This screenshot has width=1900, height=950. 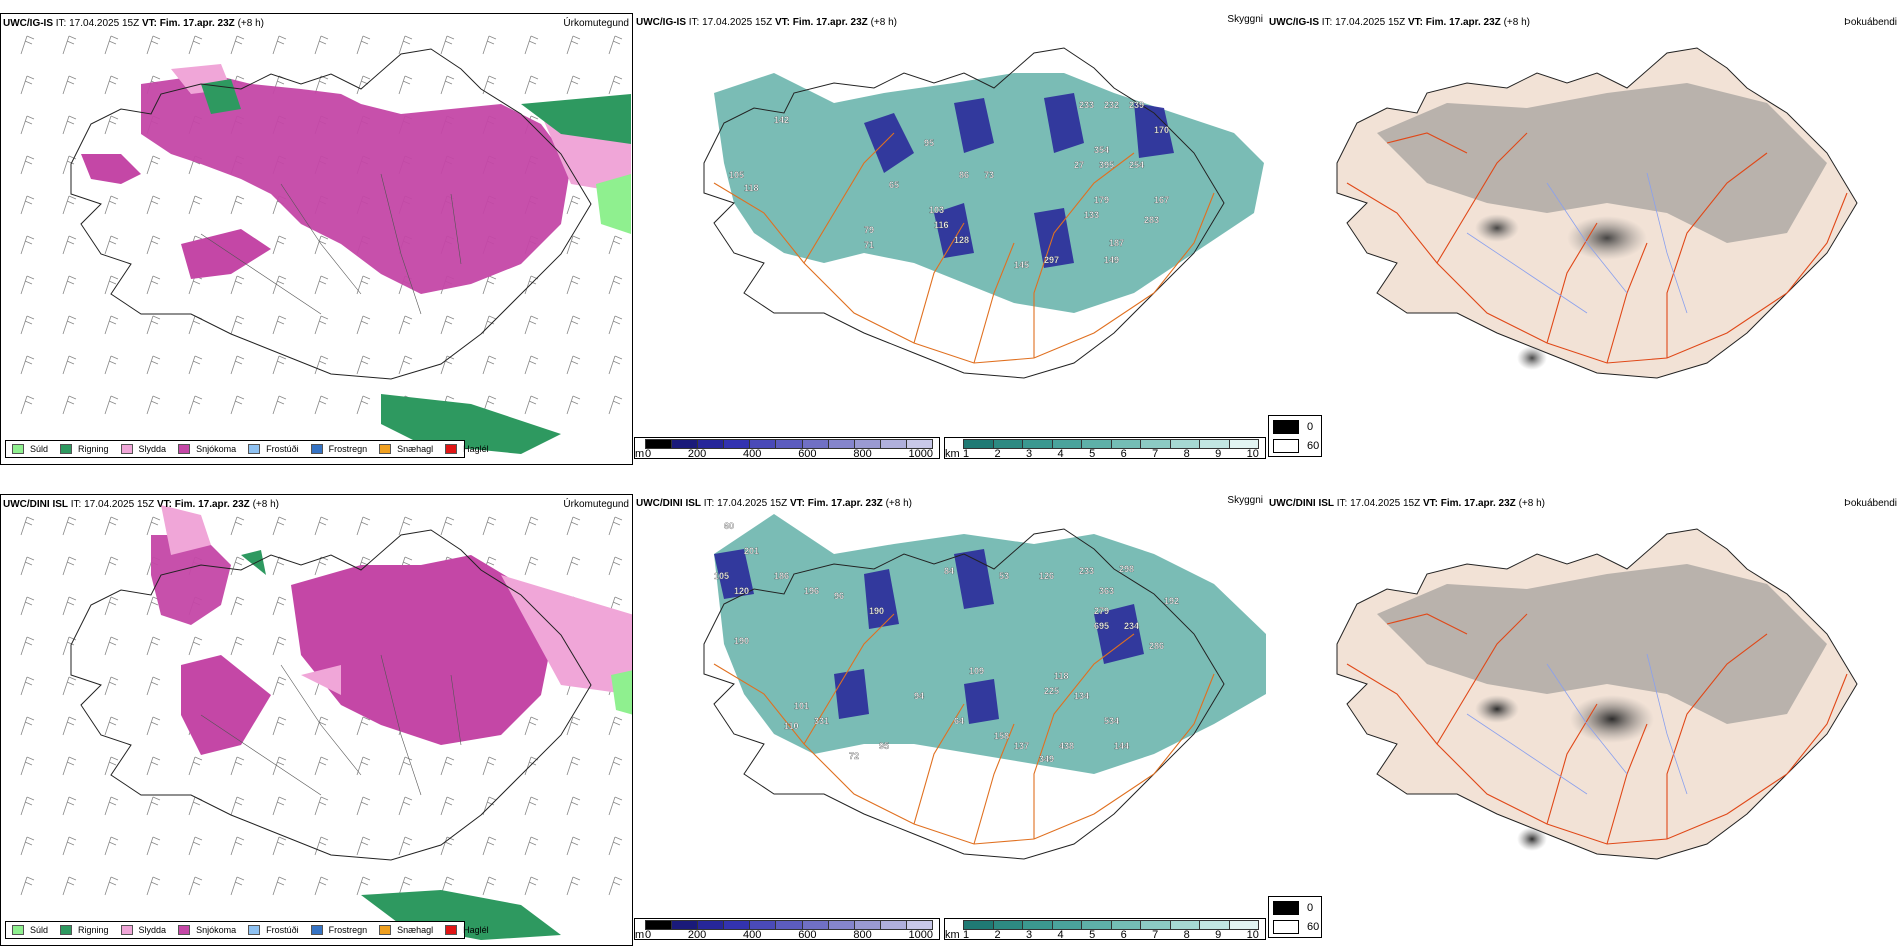 What do you see at coordinates (1116, 243) in the screenshot?
I see `ceiling-label: 187` at bounding box center [1116, 243].